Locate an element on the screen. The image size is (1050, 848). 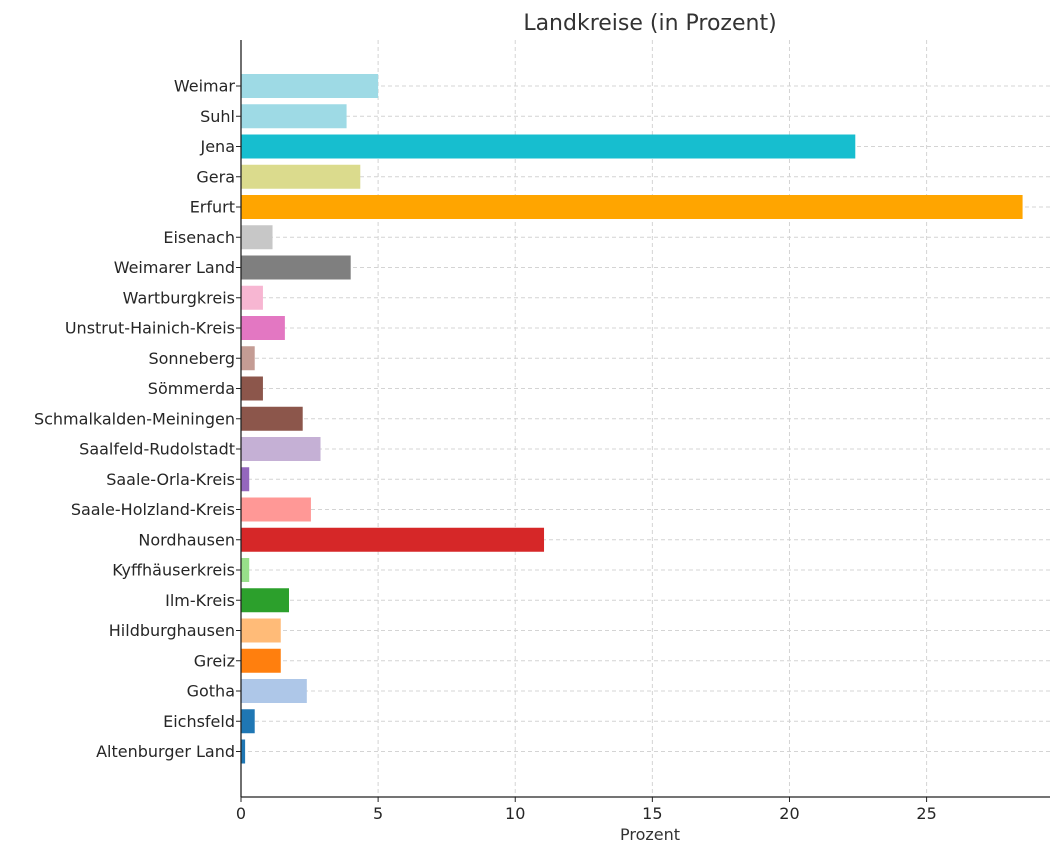
category-label: Saale-Orla-Kreis is located at coordinates (170, 479).